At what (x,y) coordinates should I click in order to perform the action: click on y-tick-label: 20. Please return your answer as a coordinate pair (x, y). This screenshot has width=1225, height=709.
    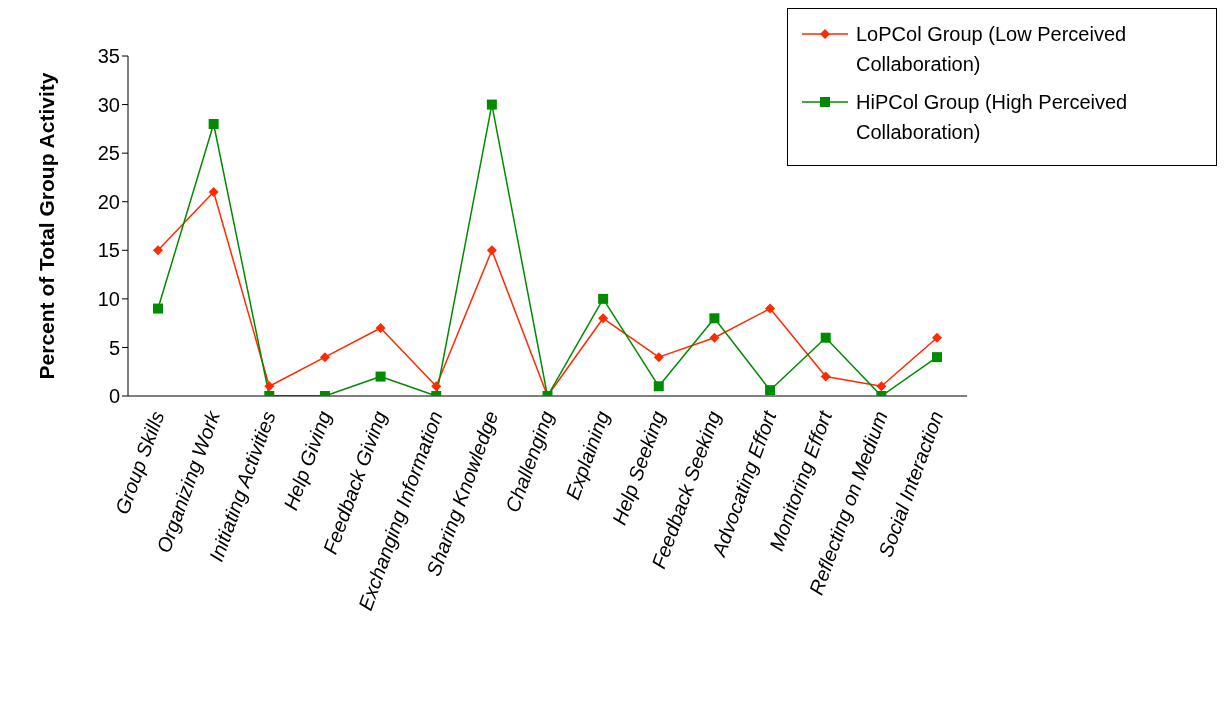
    Looking at the image, I should click on (108, 201).